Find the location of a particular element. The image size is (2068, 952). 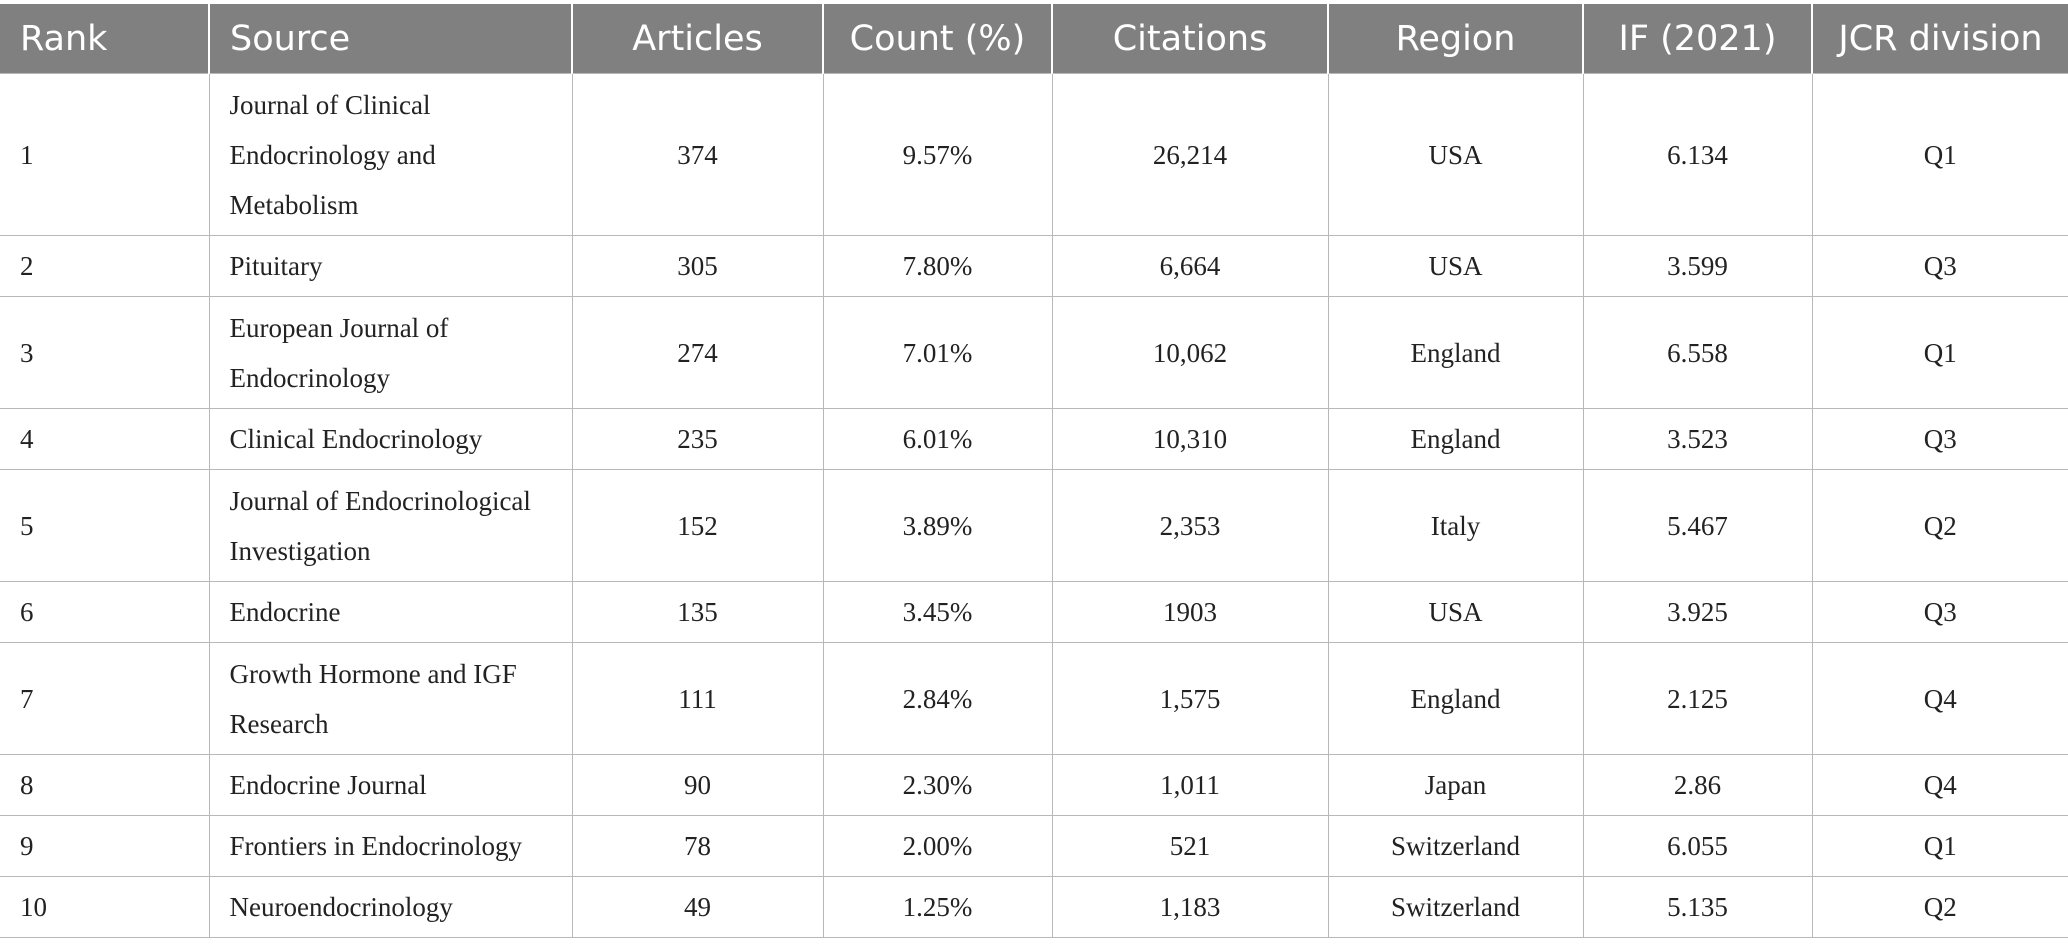

cell-rank: 10 is located at coordinates (105, 907).